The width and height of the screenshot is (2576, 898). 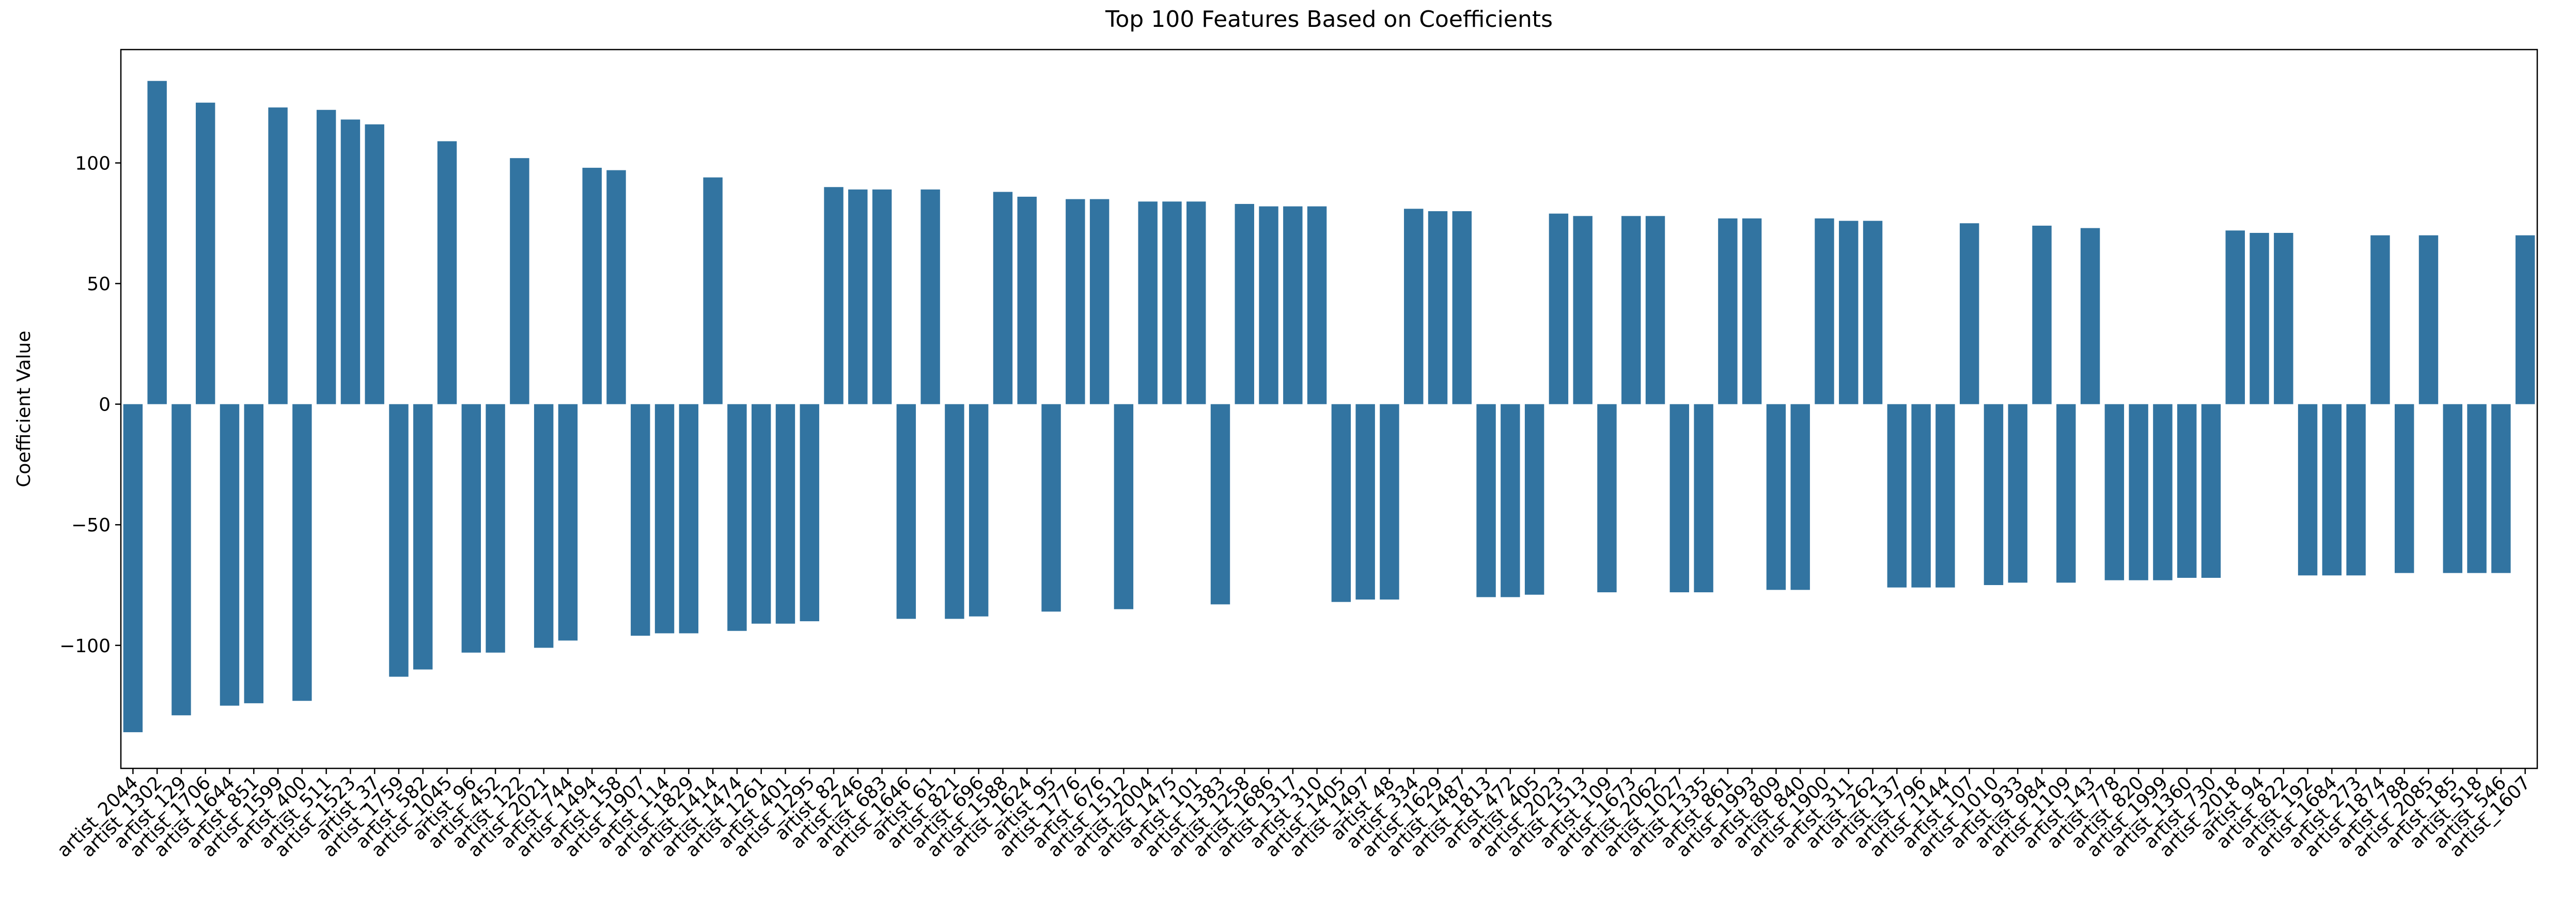 What do you see at coordinates (105, 405) in the screenshot?
I see `y-tick-label: 0` at bounding box center [105, 405].